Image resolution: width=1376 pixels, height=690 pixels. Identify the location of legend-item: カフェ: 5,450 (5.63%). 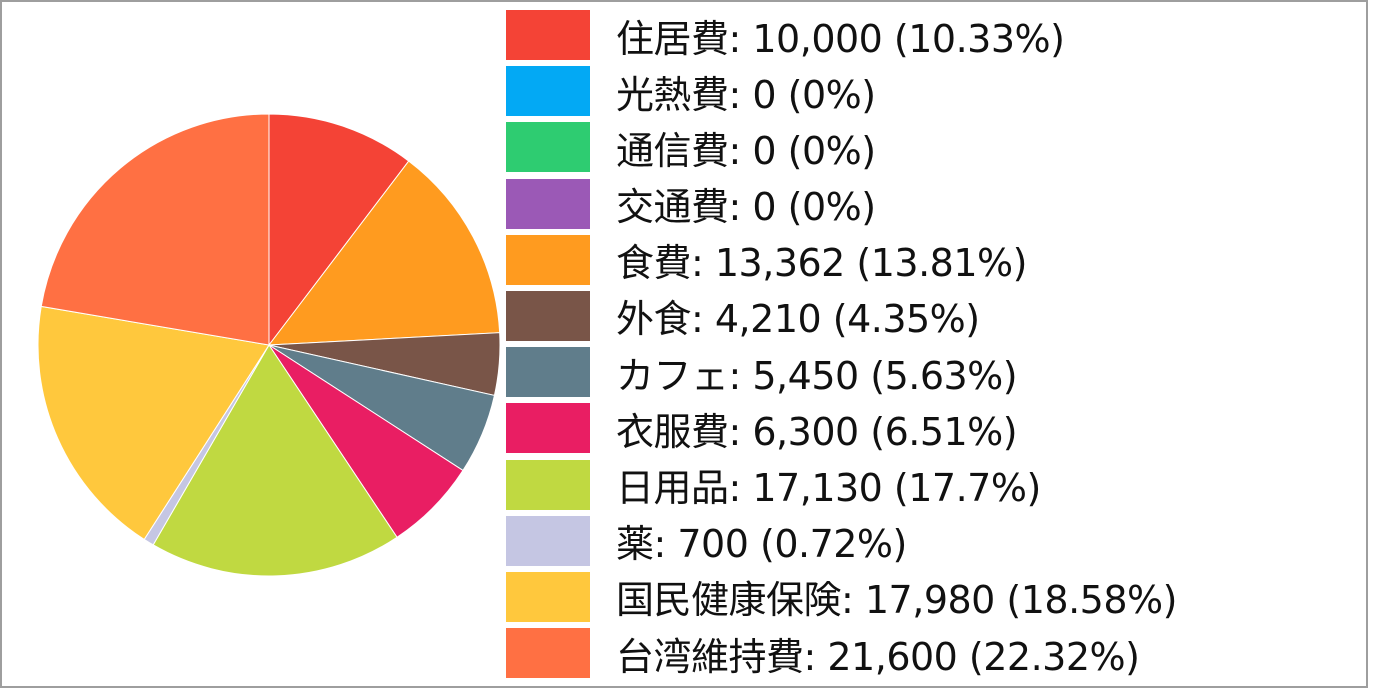
(841, 372).